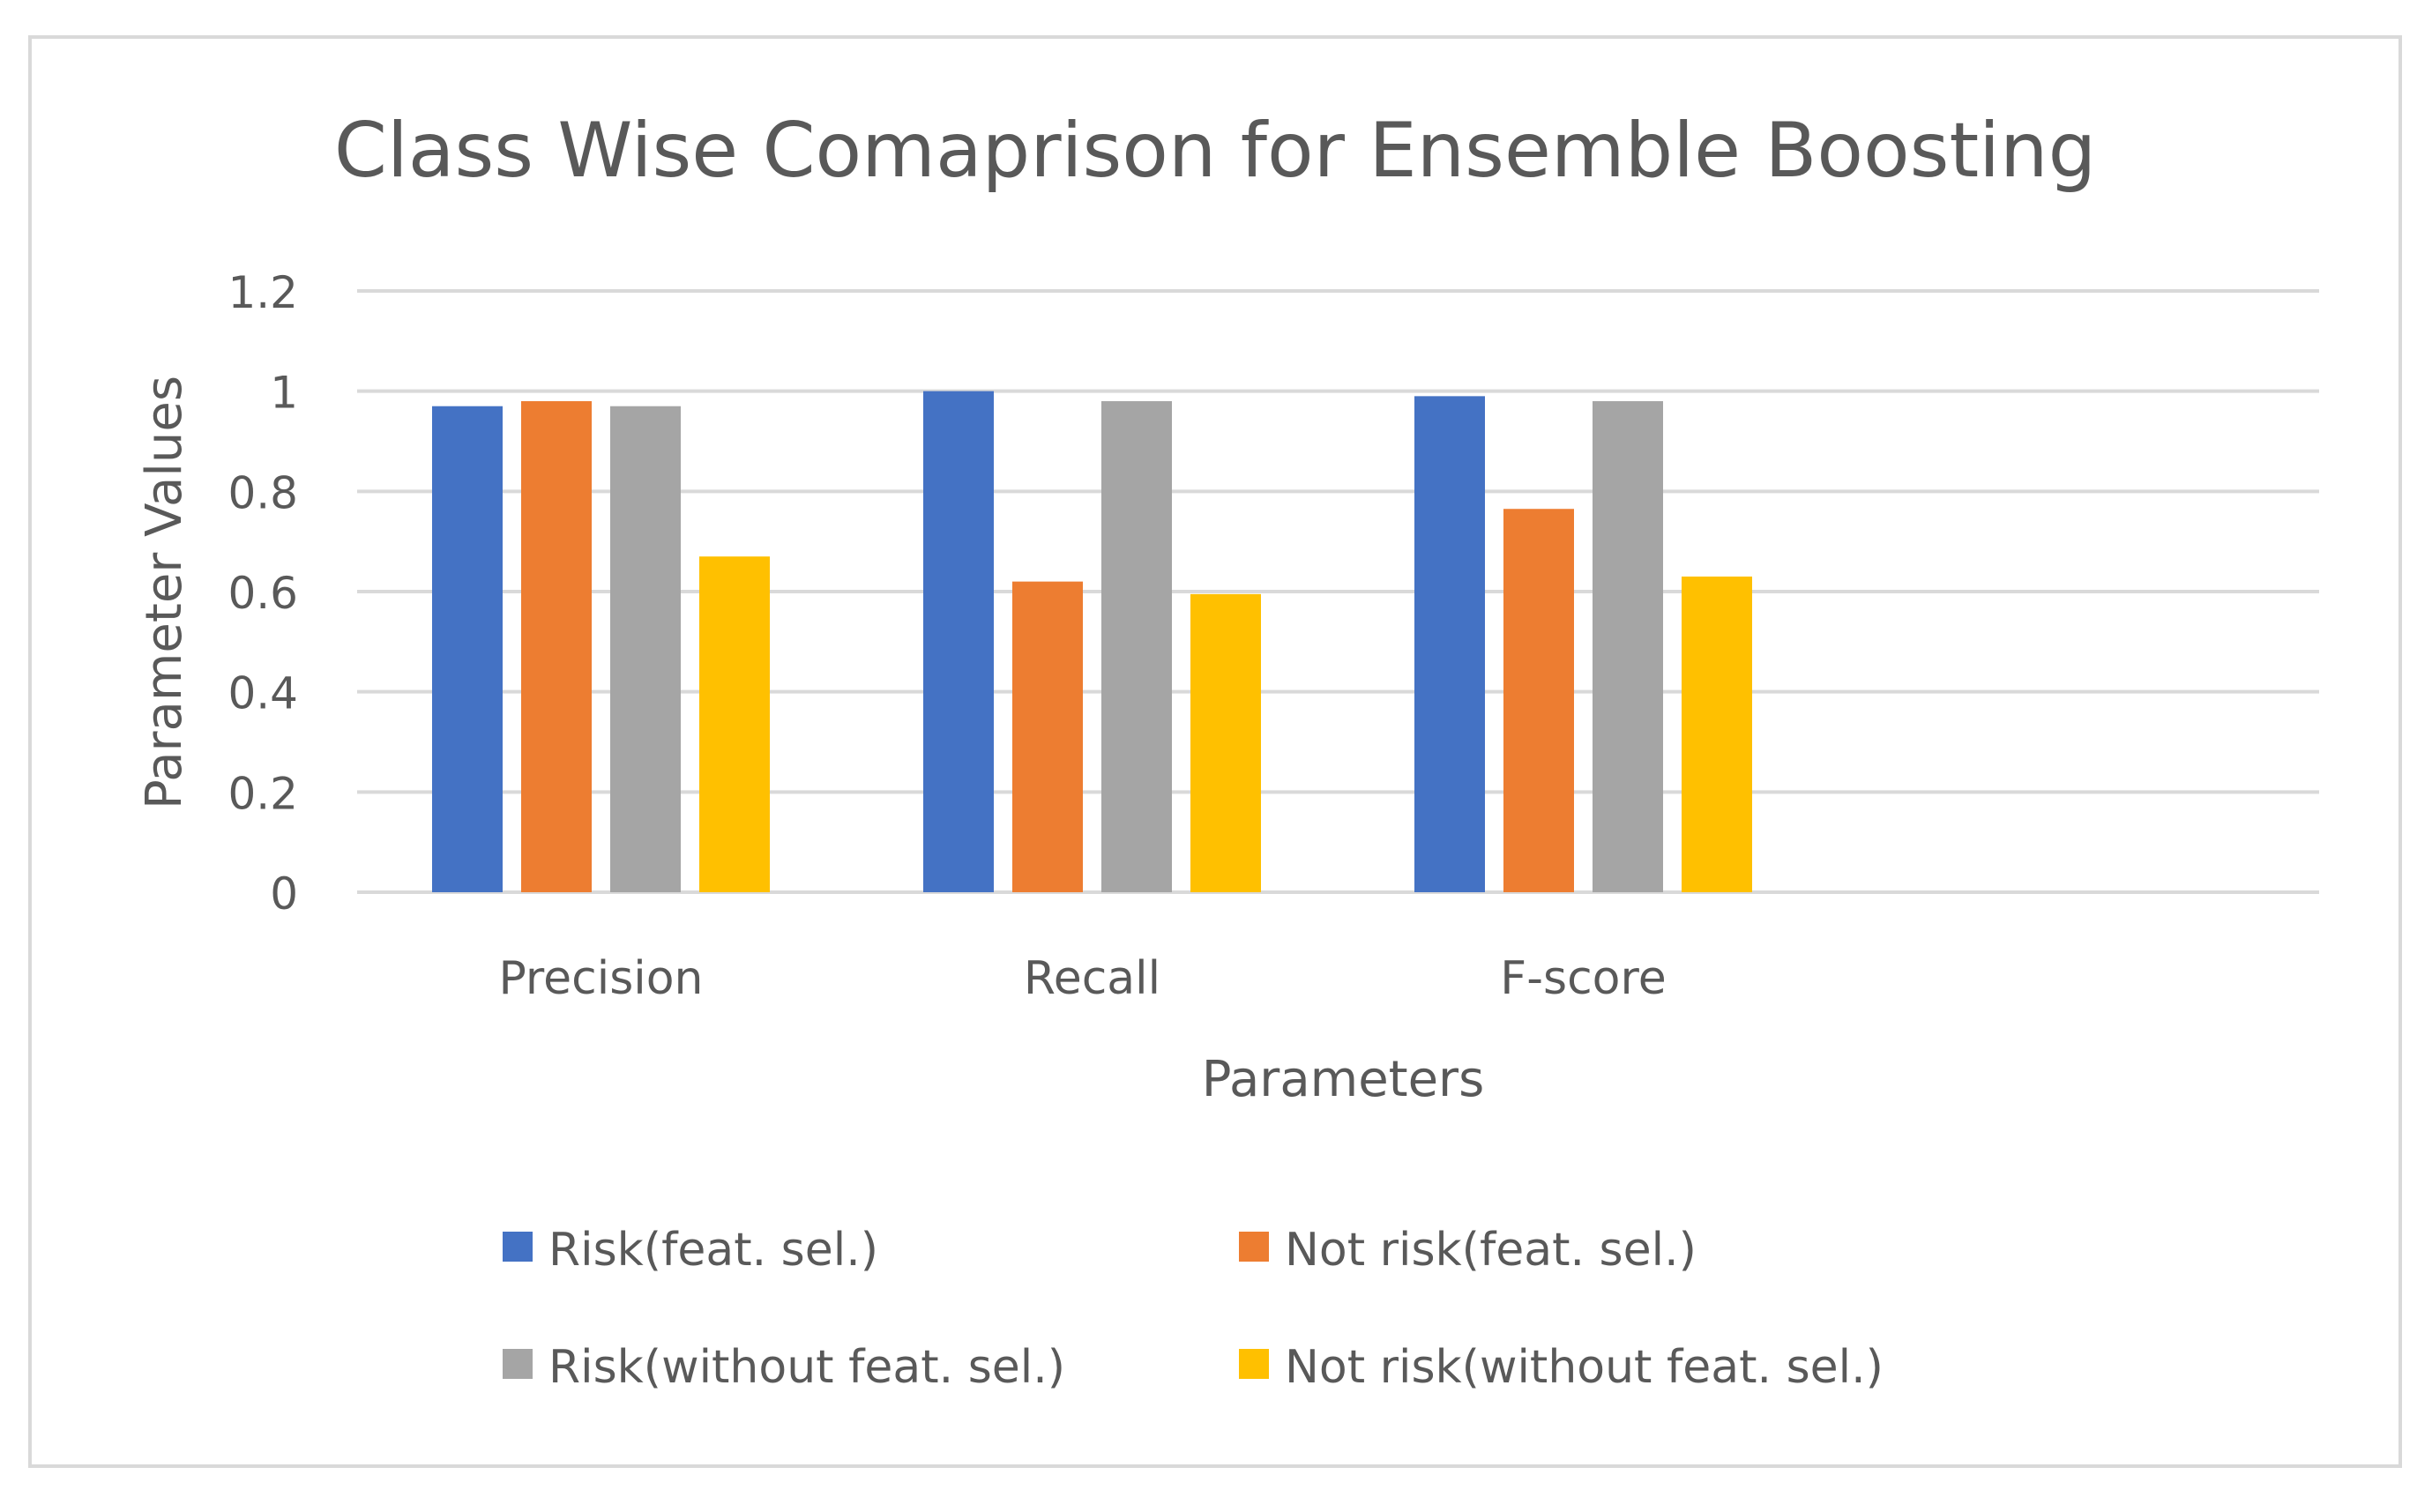 This screenshot has height=1512, width=2432. I want to click on x-tick-label: Recall, so click(1092, 978).